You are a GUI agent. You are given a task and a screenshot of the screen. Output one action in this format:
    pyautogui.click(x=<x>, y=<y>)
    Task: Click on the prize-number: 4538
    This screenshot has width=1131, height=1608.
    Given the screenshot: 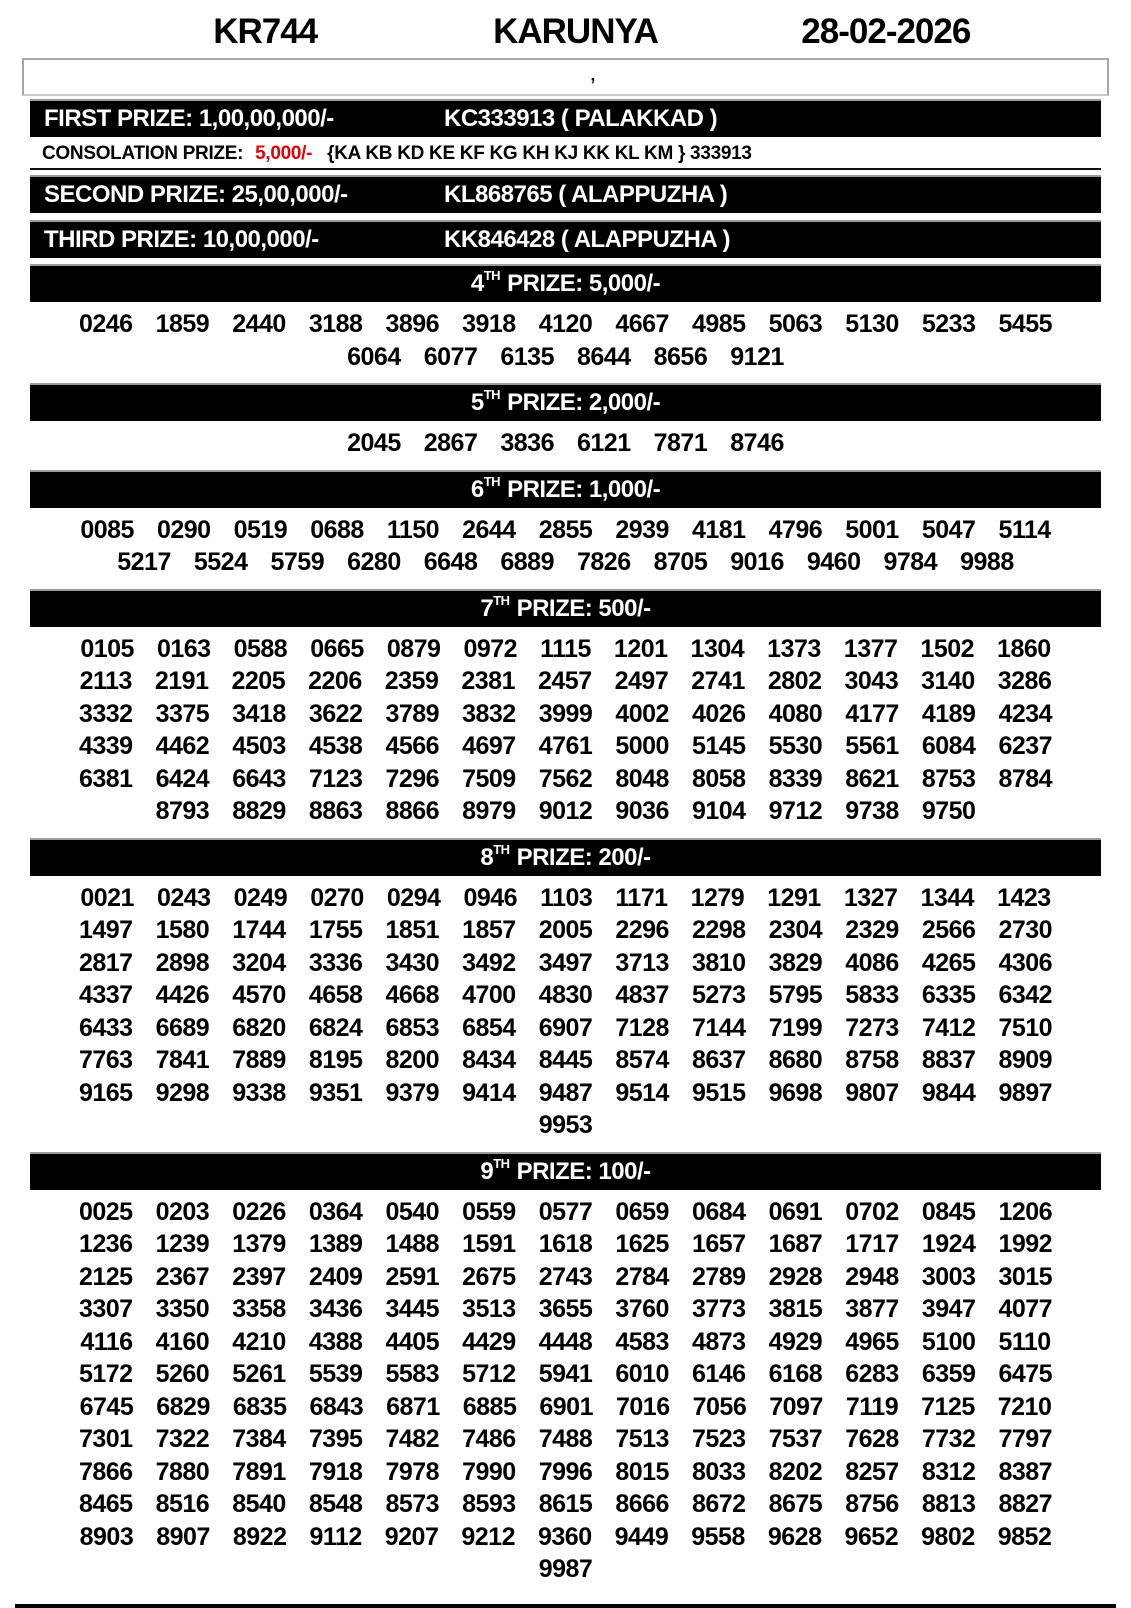 What is the action you would take?
    pyautogui.click(x=335, y=746)
    